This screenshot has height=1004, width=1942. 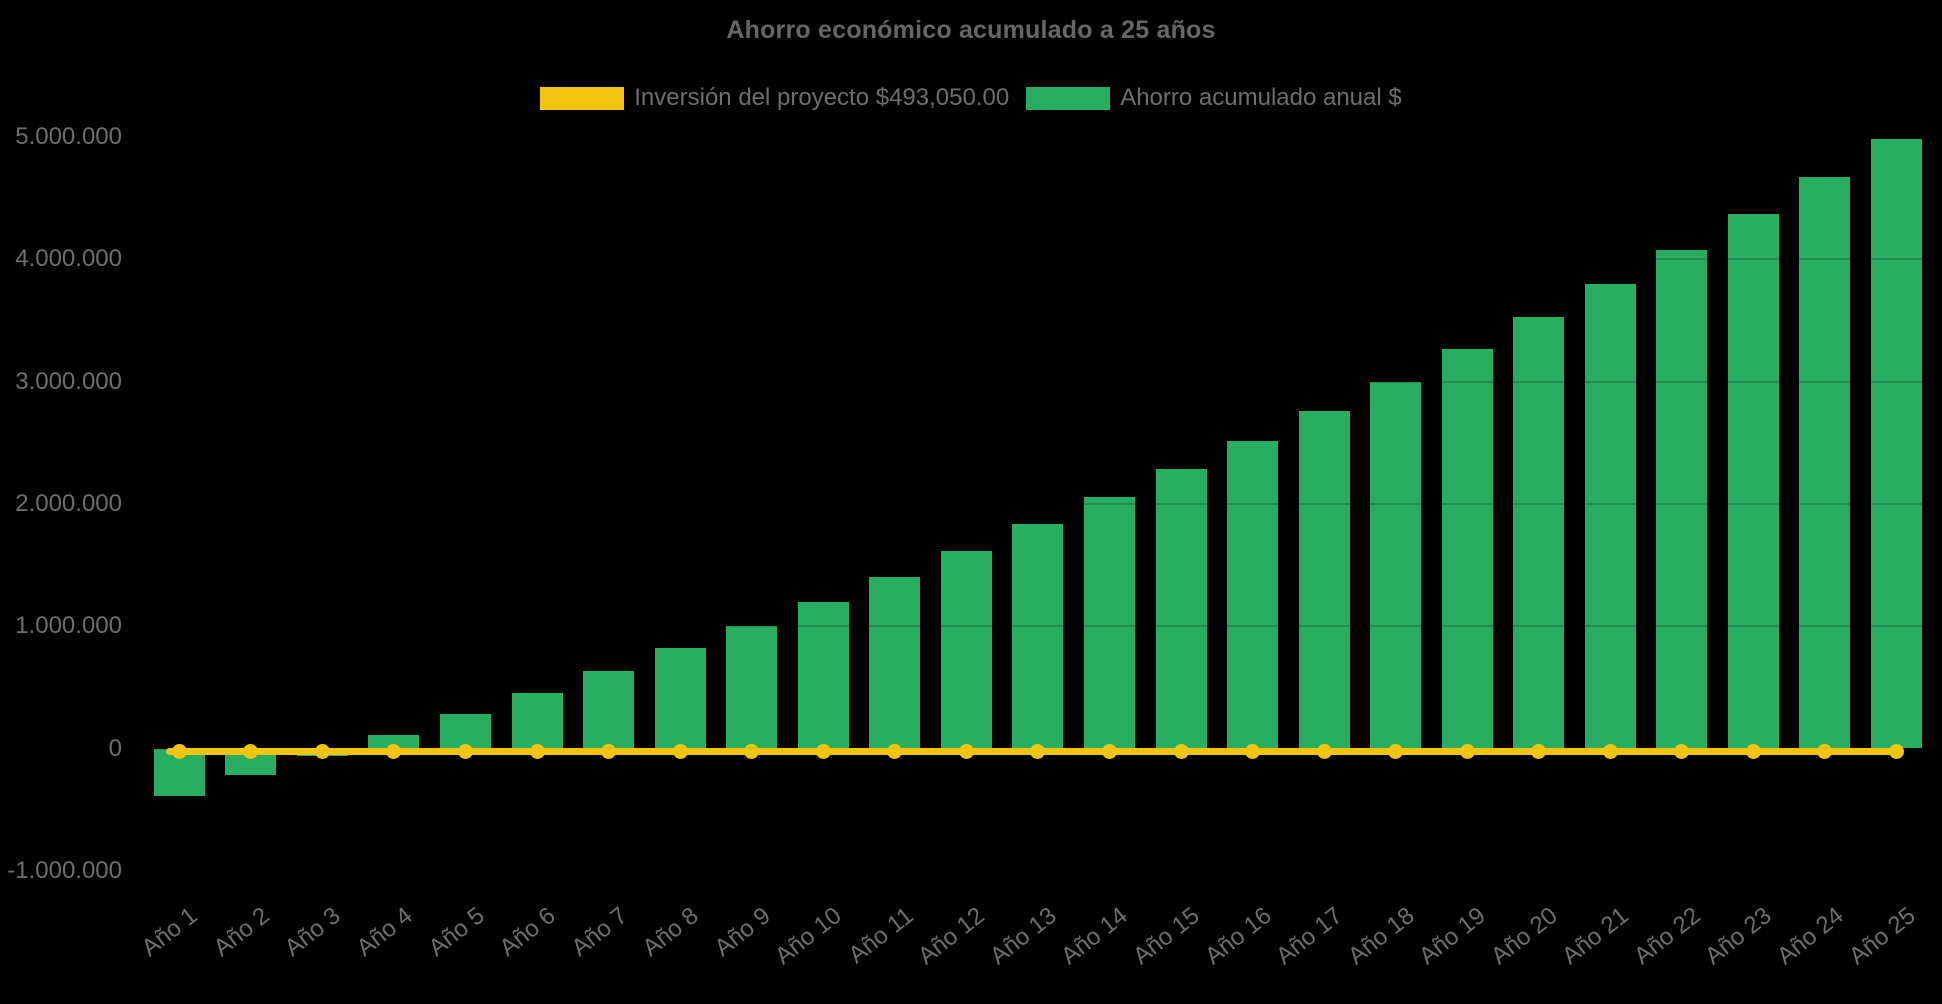 I want to click on legend-label-0: Inversión del proyecto $493,050.00, so click(x=822, y=97).